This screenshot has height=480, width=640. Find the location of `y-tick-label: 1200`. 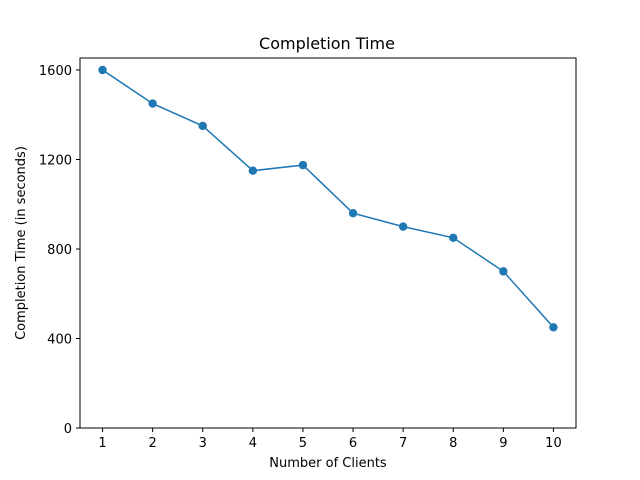

y-tick-label: 1200 is located at coordinates (55, 161).